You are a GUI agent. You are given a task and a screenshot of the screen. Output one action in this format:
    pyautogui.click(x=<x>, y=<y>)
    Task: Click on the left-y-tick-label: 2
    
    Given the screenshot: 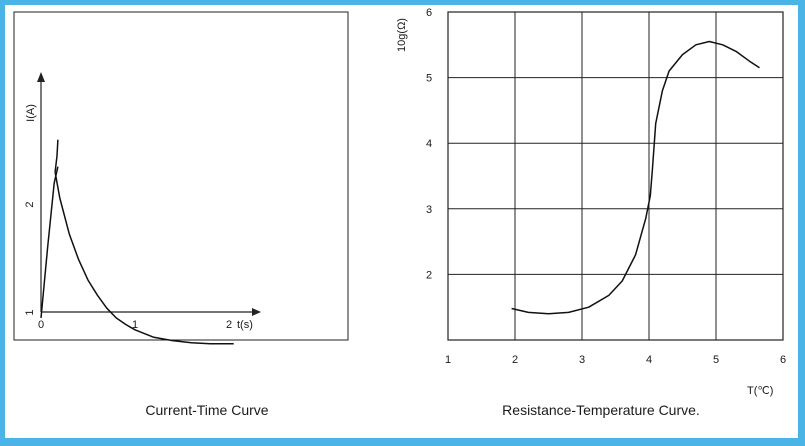 What is the action you would take?
    pyautogui.click(x=30, y=204)
    